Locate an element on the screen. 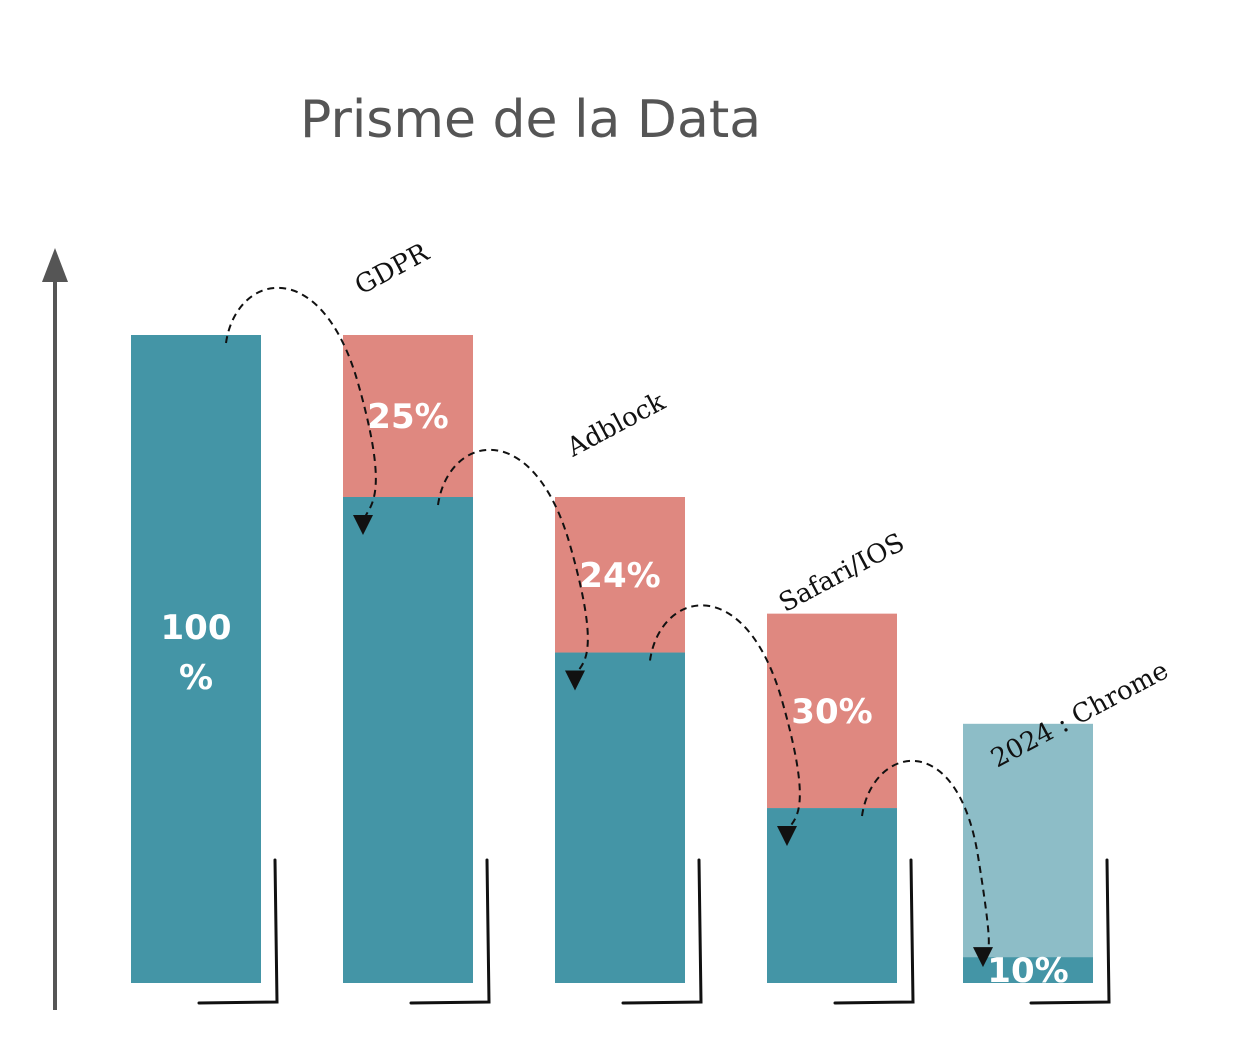  bar-value-label-4: 10% is located at coordinates (1027, 971).